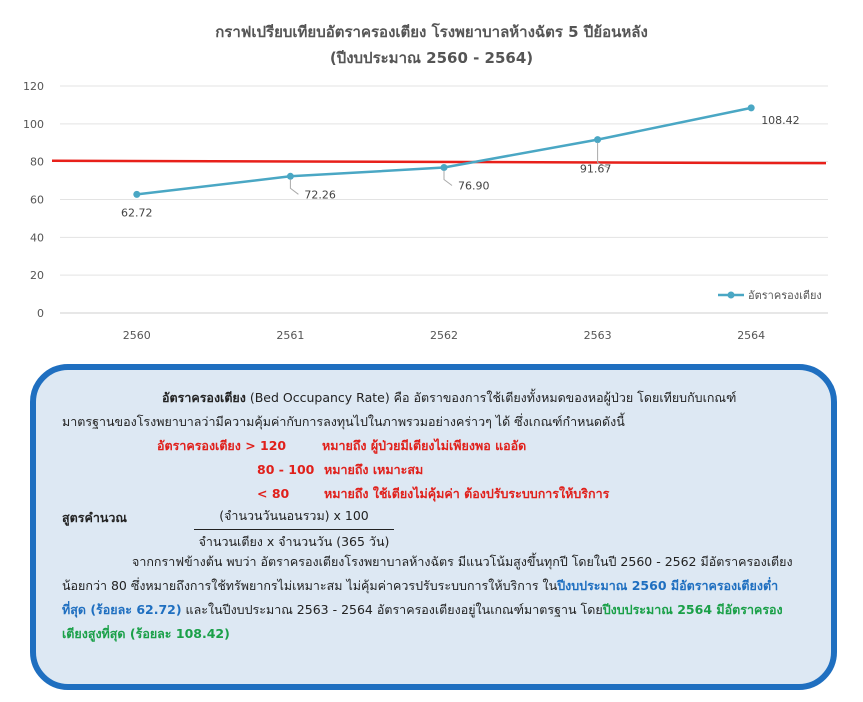 The height and width of the screenshot is (702, 863). What do you see at coordinates (222, 445) in the screenshot?
I see `criteria-range-1: อัตราครองเตียง > 120` at bounding box center [222, 445].